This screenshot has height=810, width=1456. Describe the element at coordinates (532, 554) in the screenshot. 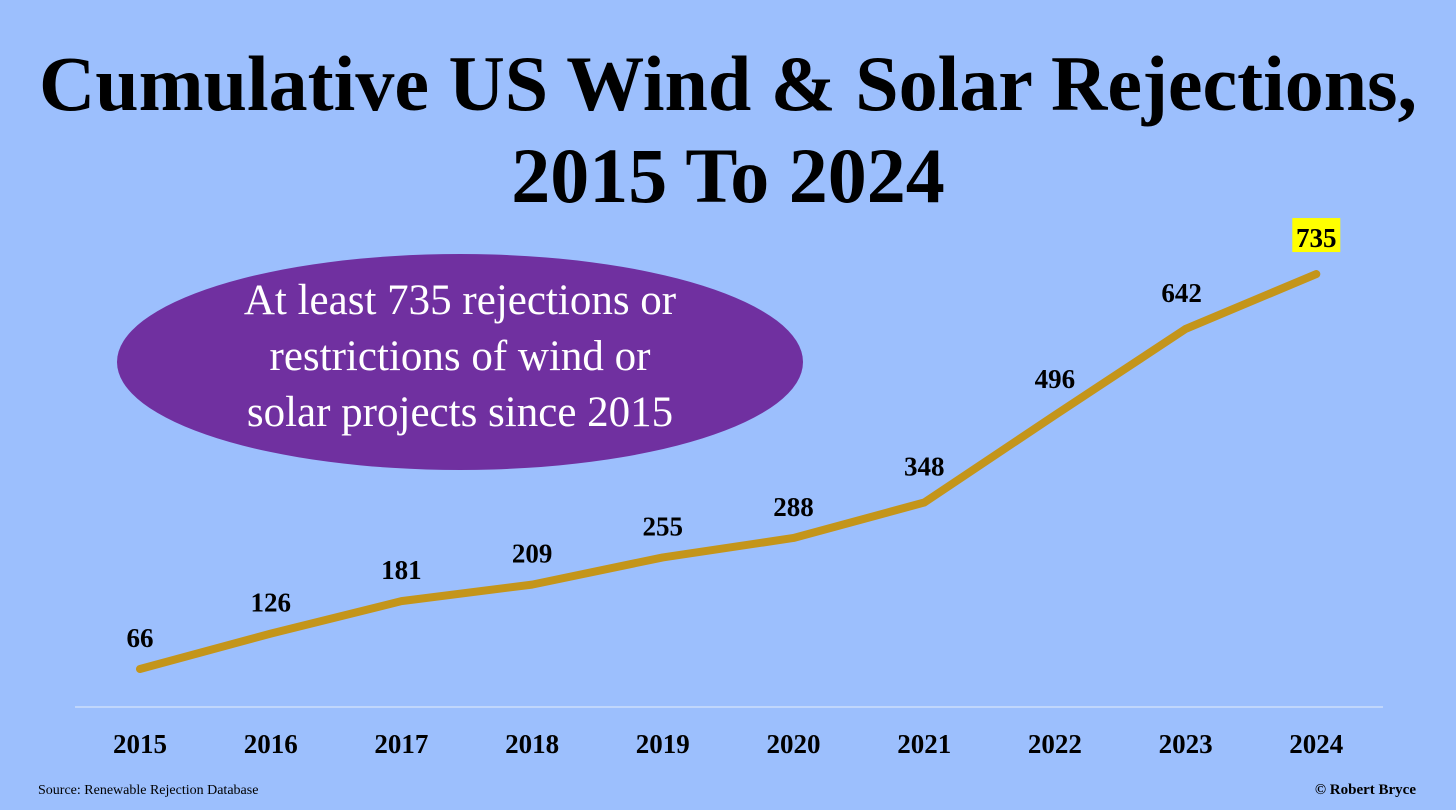

I see `data-label: 209` at that location.